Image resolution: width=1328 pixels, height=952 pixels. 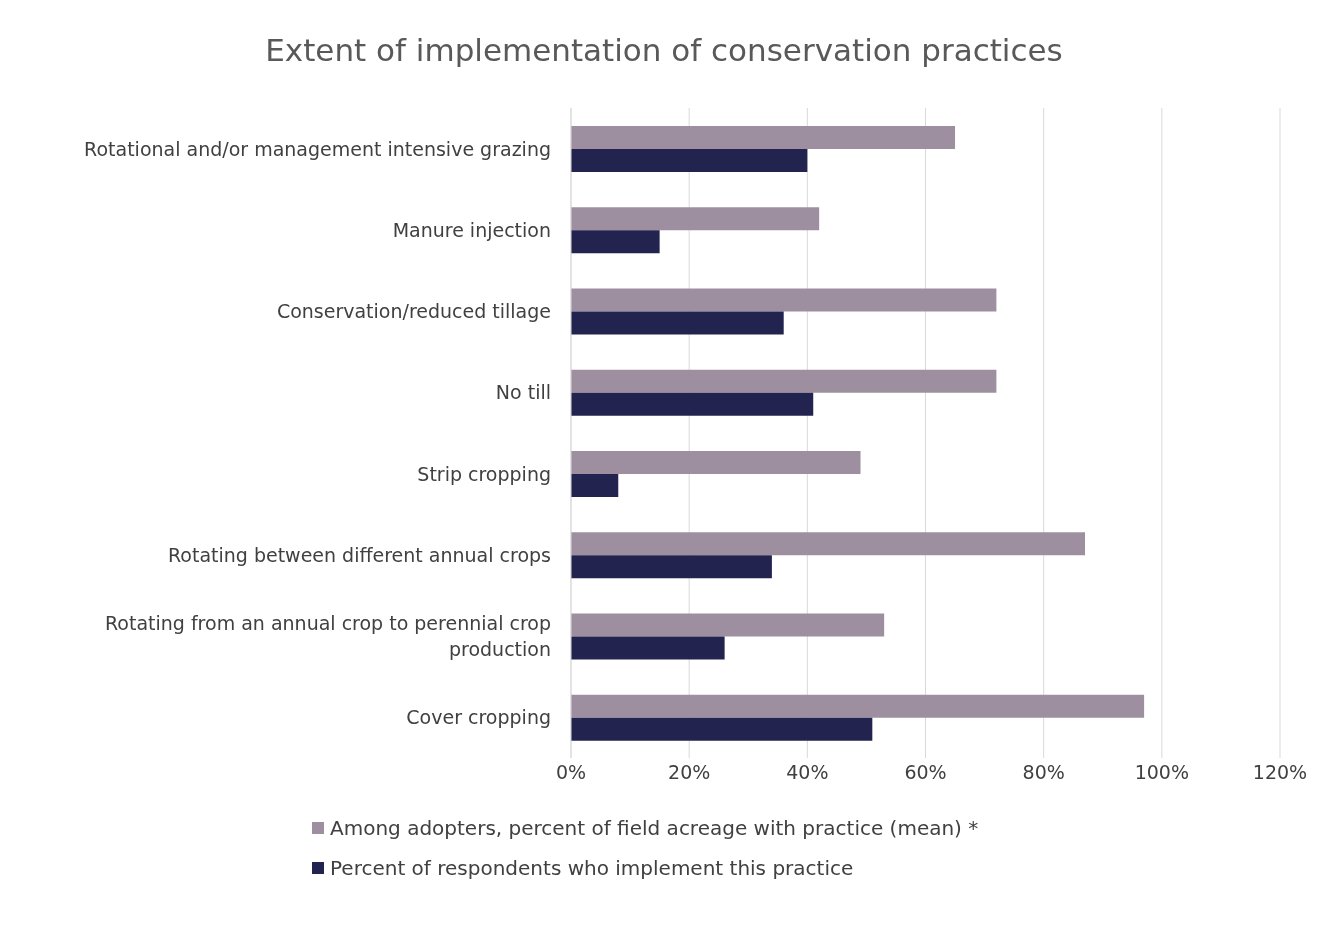 I want to click on y-tick-label: Cover cropping, so click(x=478, y=717).